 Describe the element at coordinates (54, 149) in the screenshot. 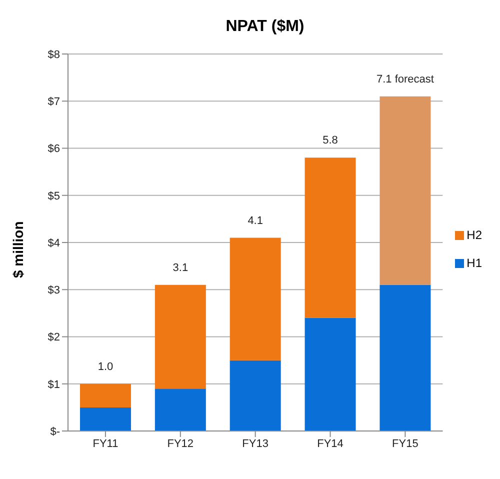

I see `y-tick-label: $6` at that location.